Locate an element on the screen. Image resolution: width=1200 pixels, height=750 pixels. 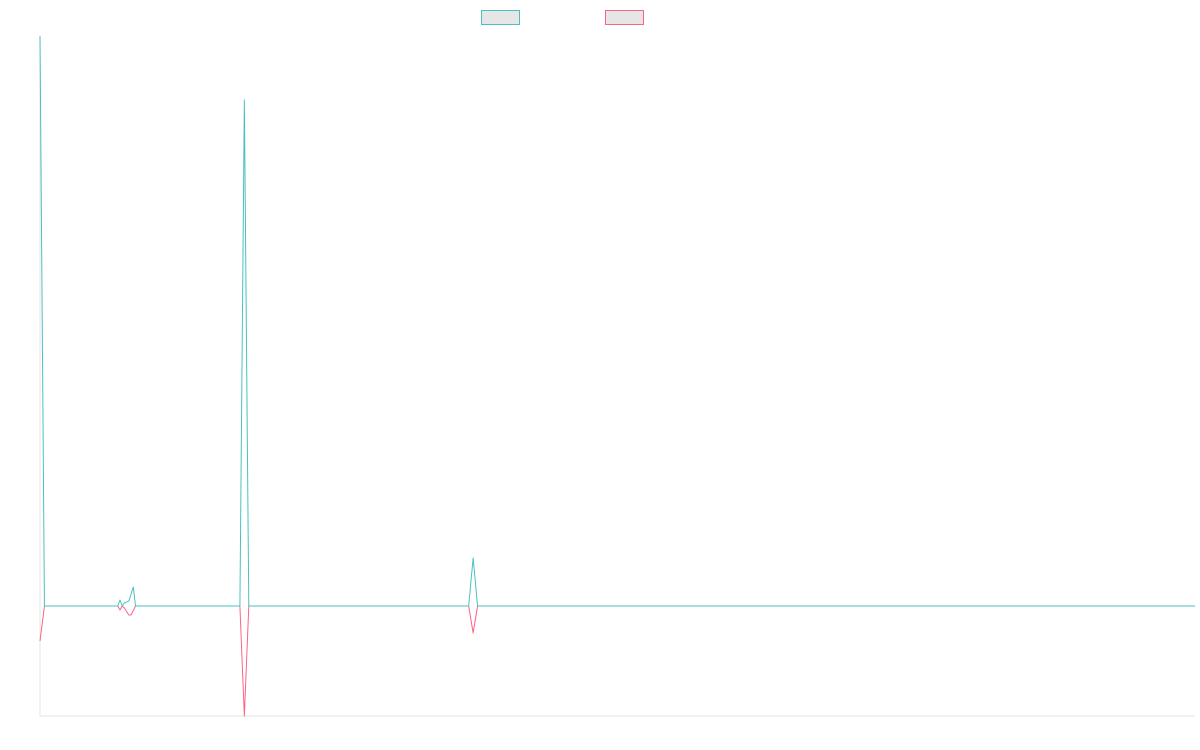
chart-legend is located at coordinates (600, 18).